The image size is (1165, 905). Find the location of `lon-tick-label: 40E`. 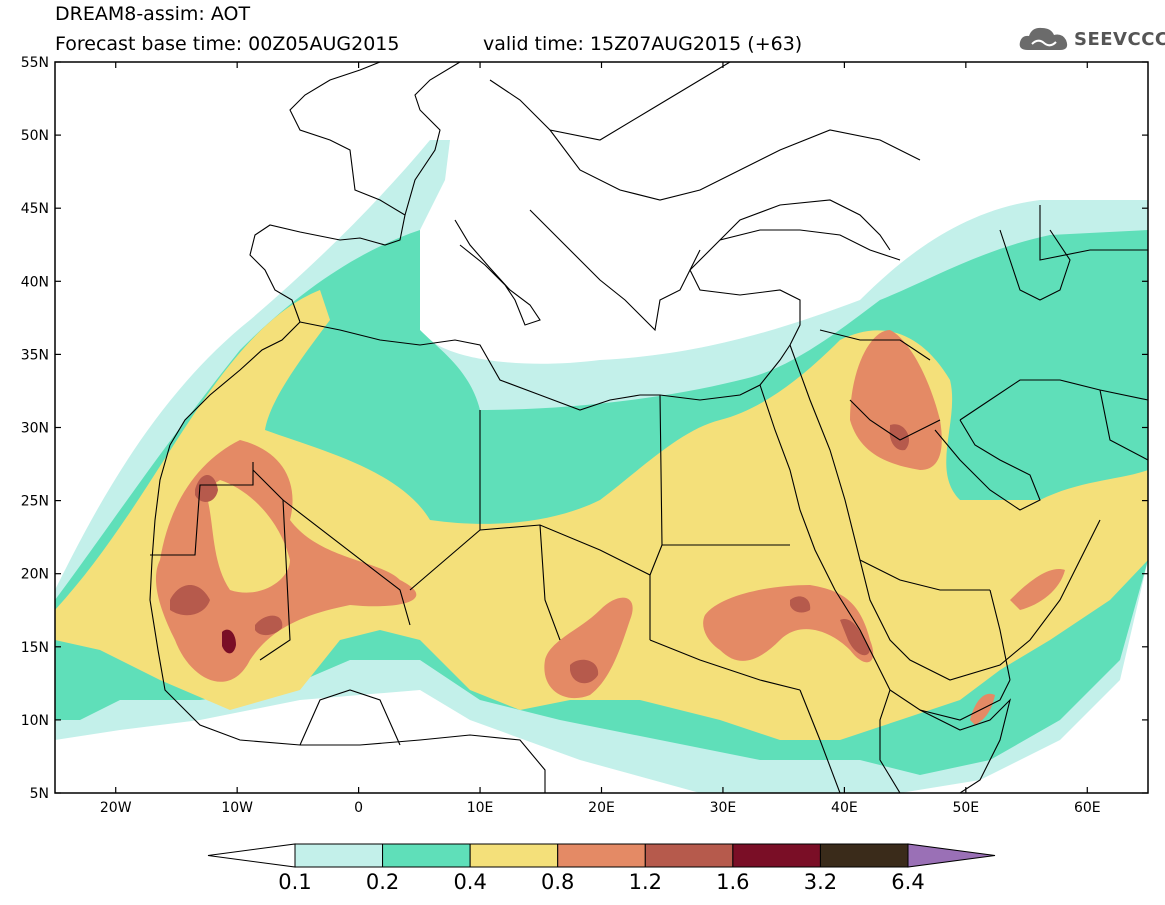

lon-tick-label: 40E is located at coordinates (844, 808).